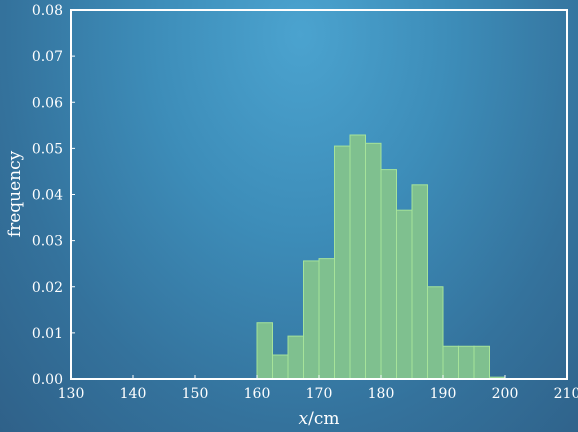  What do you see at coordinates (257, 394) in the screenshot?
I see `x-tick-label-3: 160` at bounding box center [257, 394].